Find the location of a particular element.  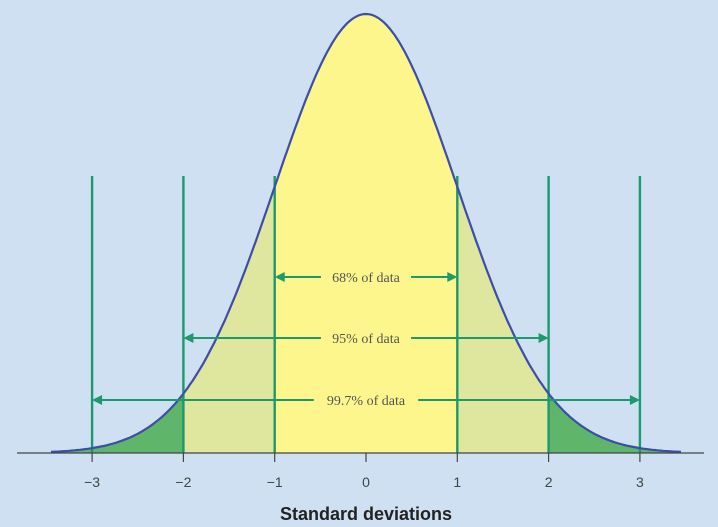

x-tick-label: 3 is located at coordinates (640, 482).